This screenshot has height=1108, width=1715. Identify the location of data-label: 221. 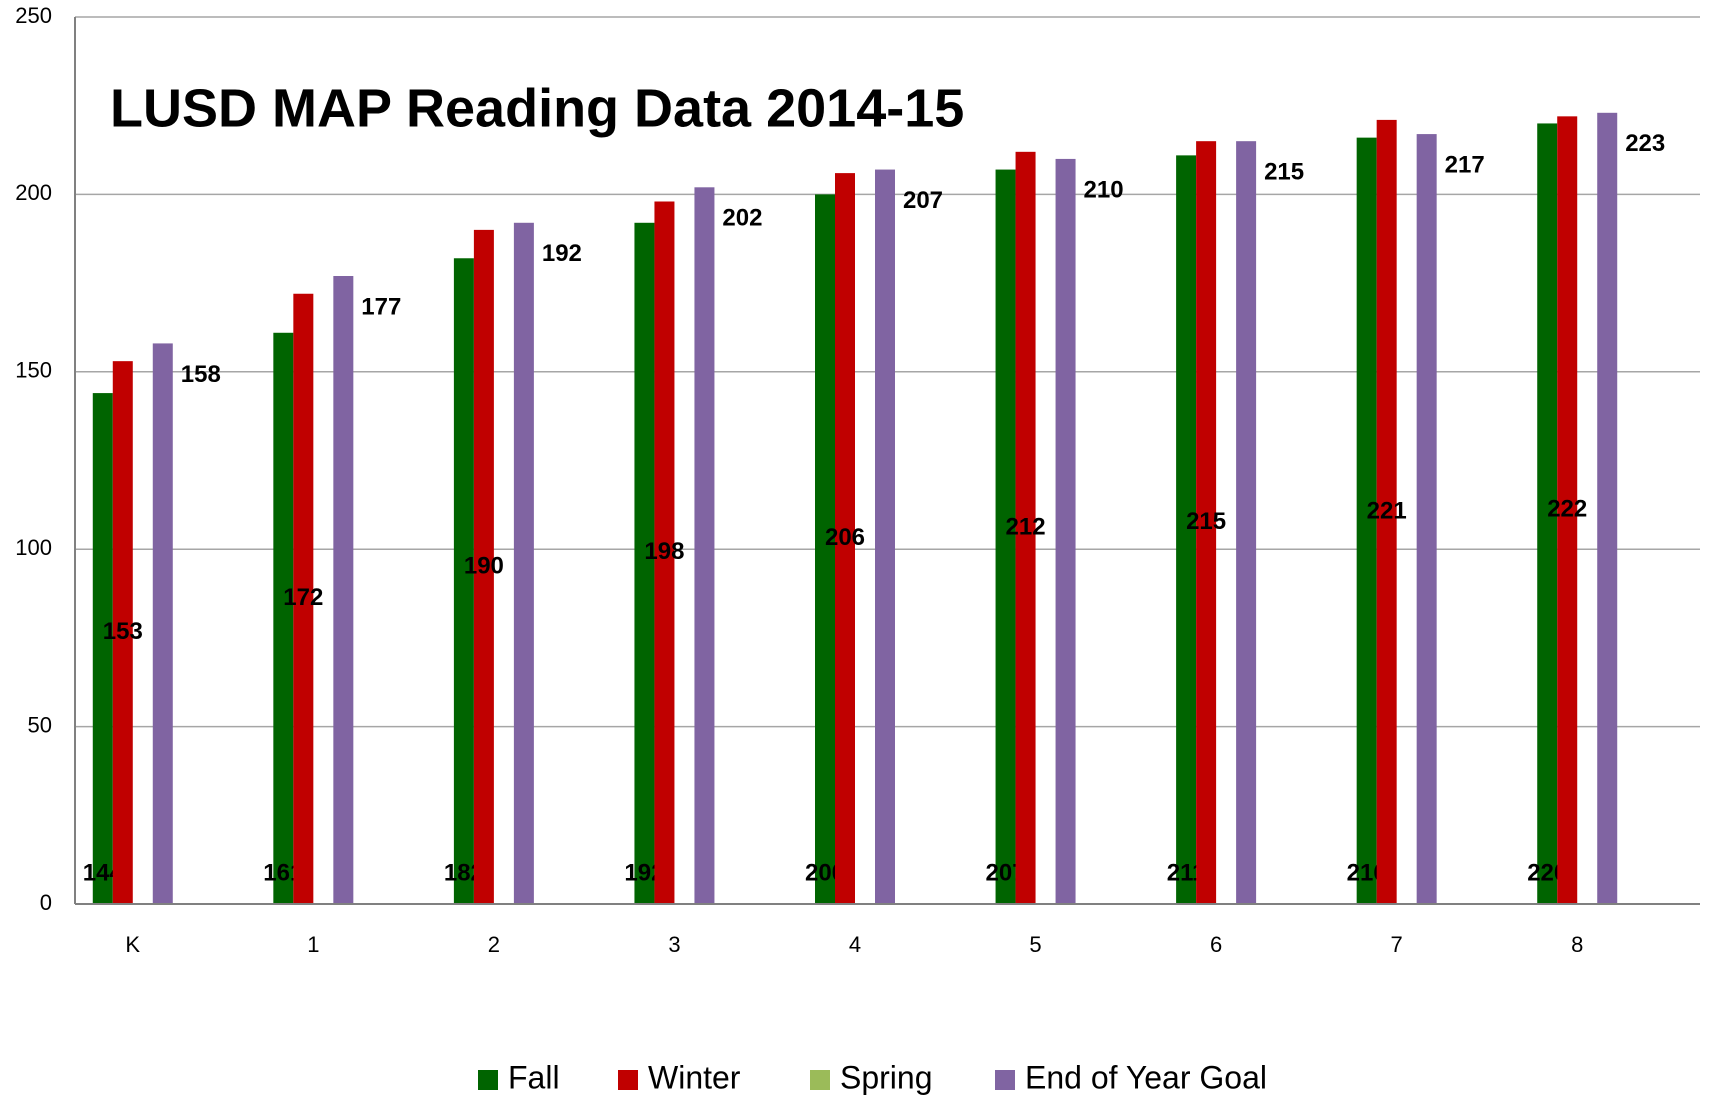
(1387, 510).